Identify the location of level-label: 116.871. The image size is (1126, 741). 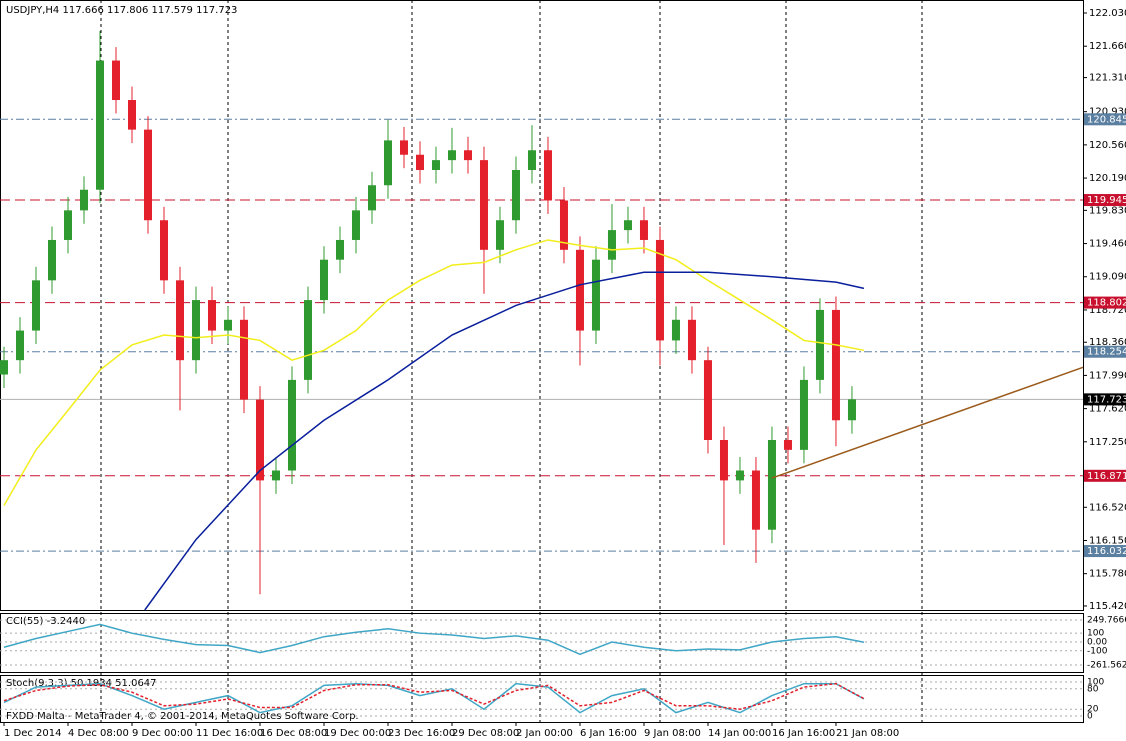
(1106, 476).